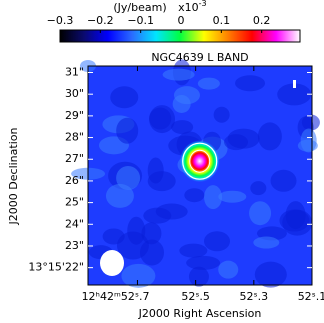 The image size is (324, 323). What do you see at coordinates (74, 93) in the screenshot?
I see `y-tick-label: 30"` at bounding box center [74, 93].